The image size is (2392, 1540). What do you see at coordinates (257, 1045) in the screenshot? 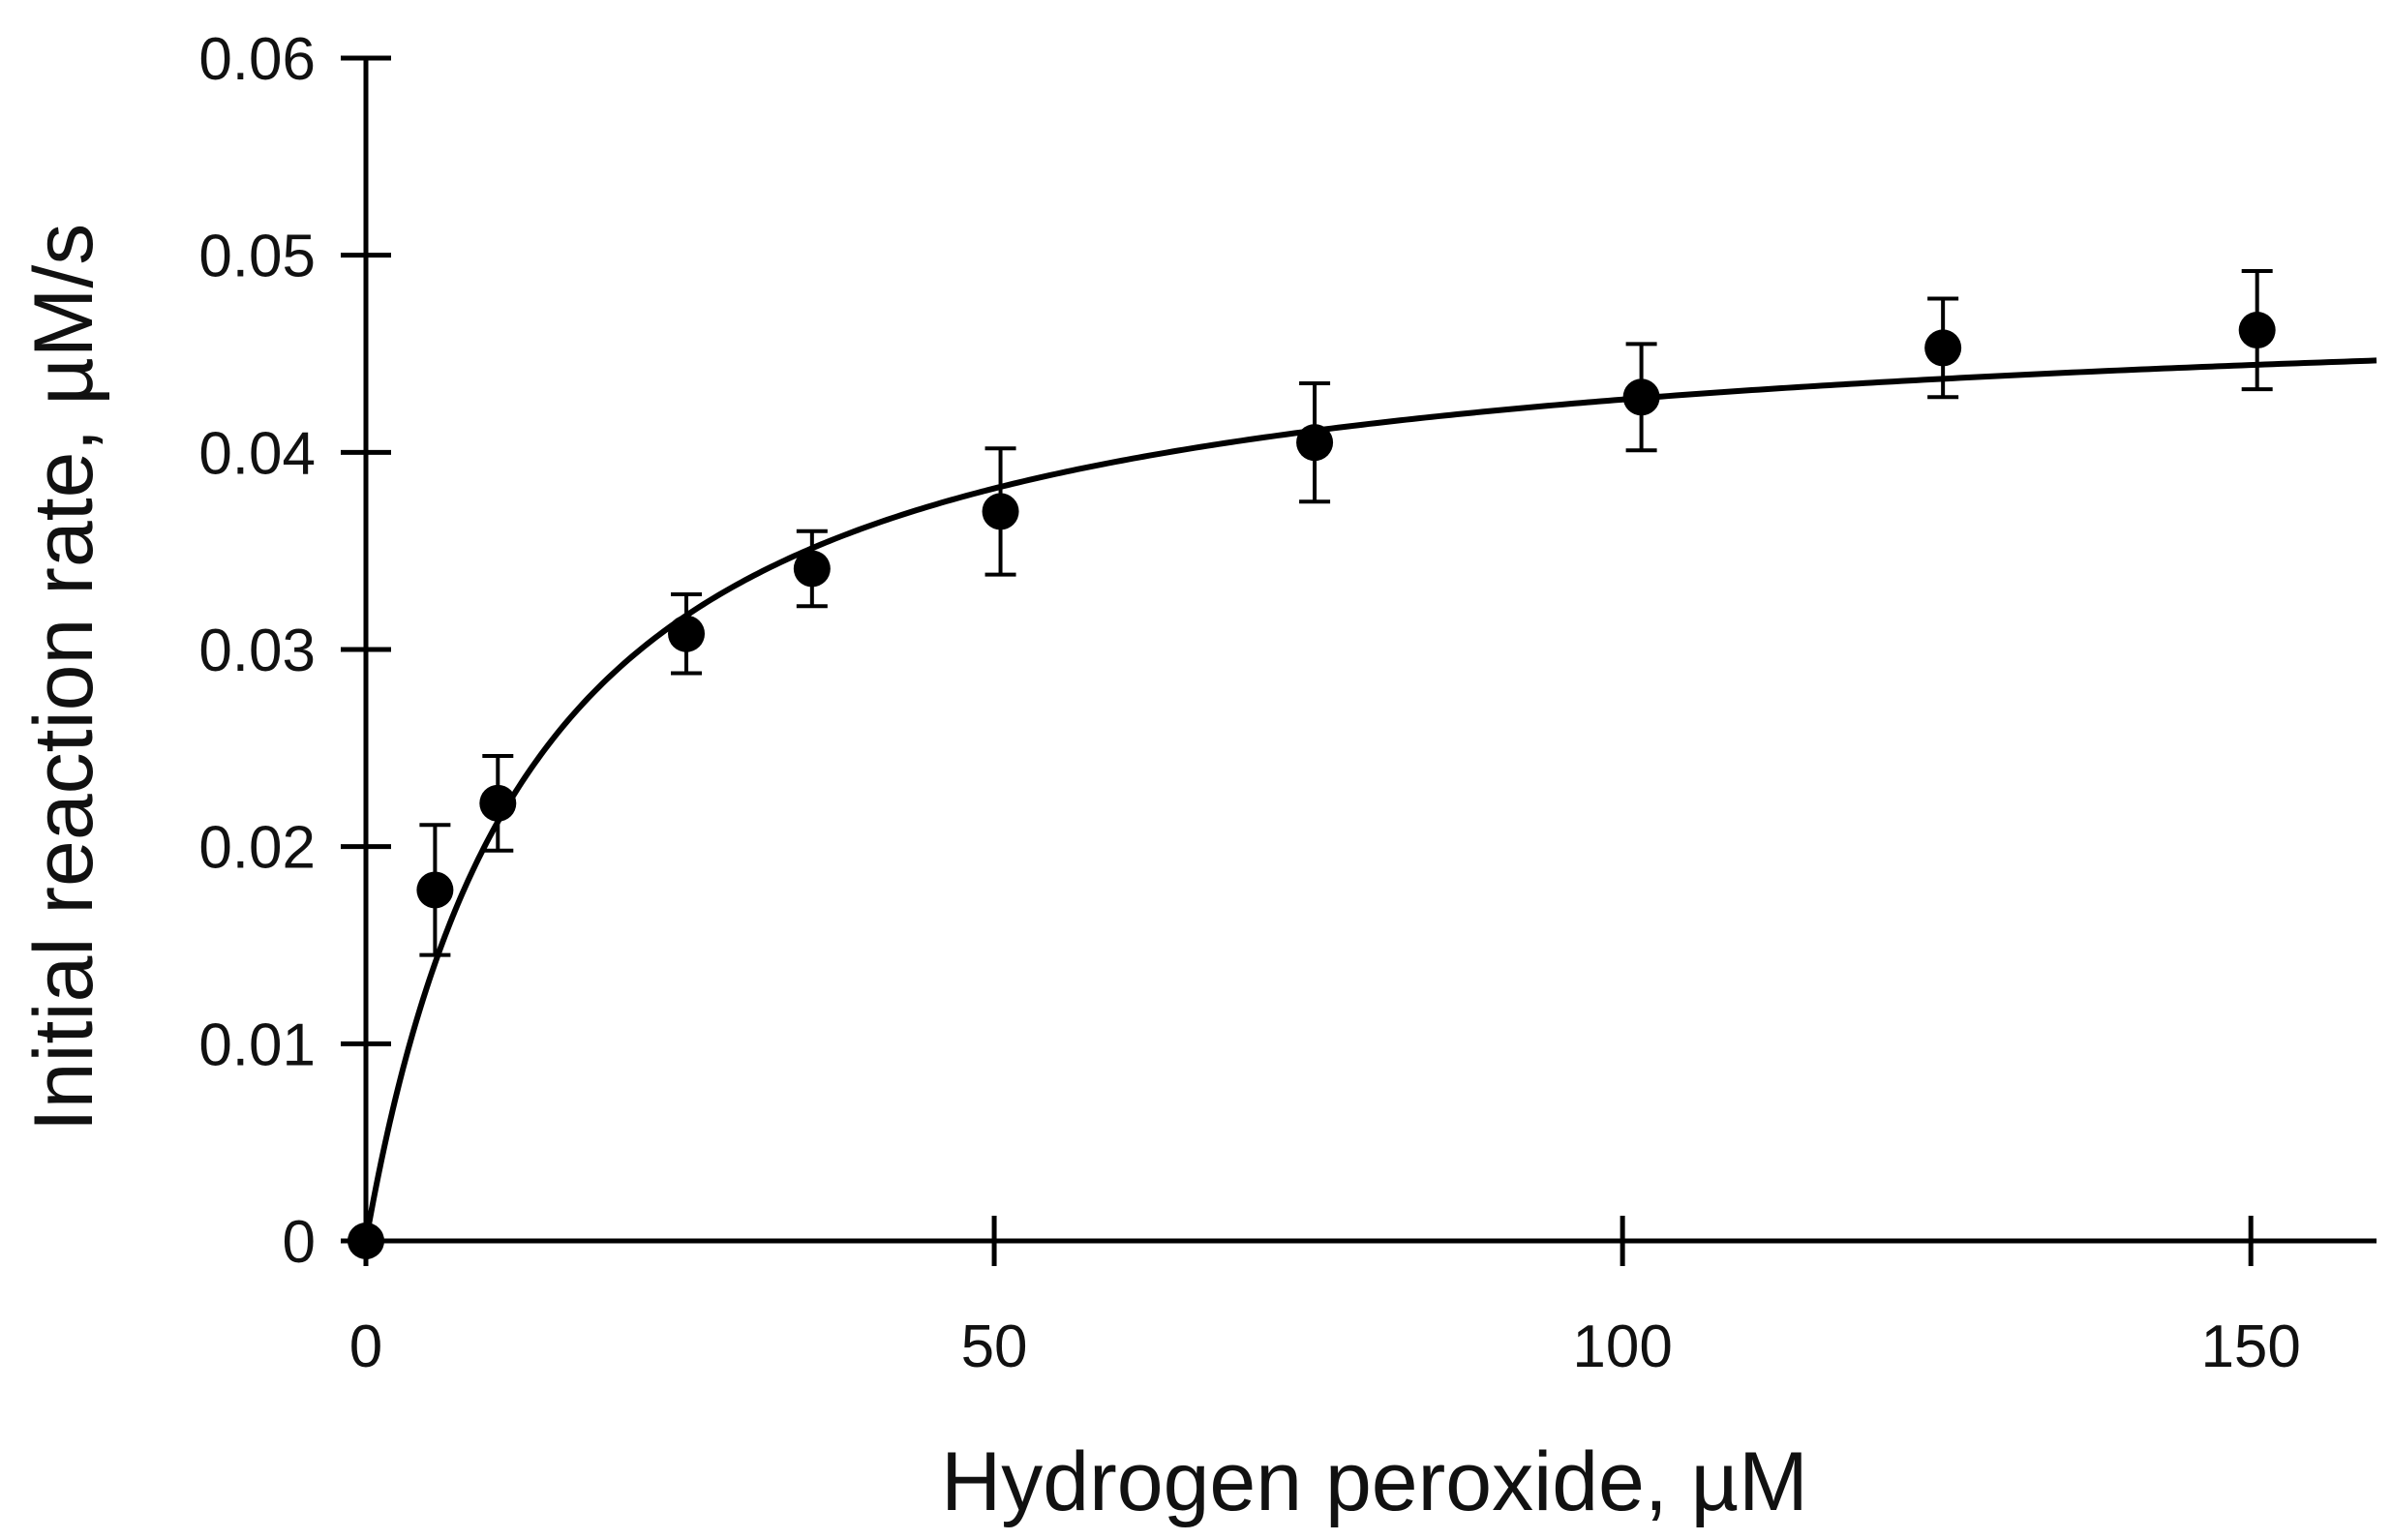
I see `y-tick-label: 0.01` at bounding box center [257, 1045].